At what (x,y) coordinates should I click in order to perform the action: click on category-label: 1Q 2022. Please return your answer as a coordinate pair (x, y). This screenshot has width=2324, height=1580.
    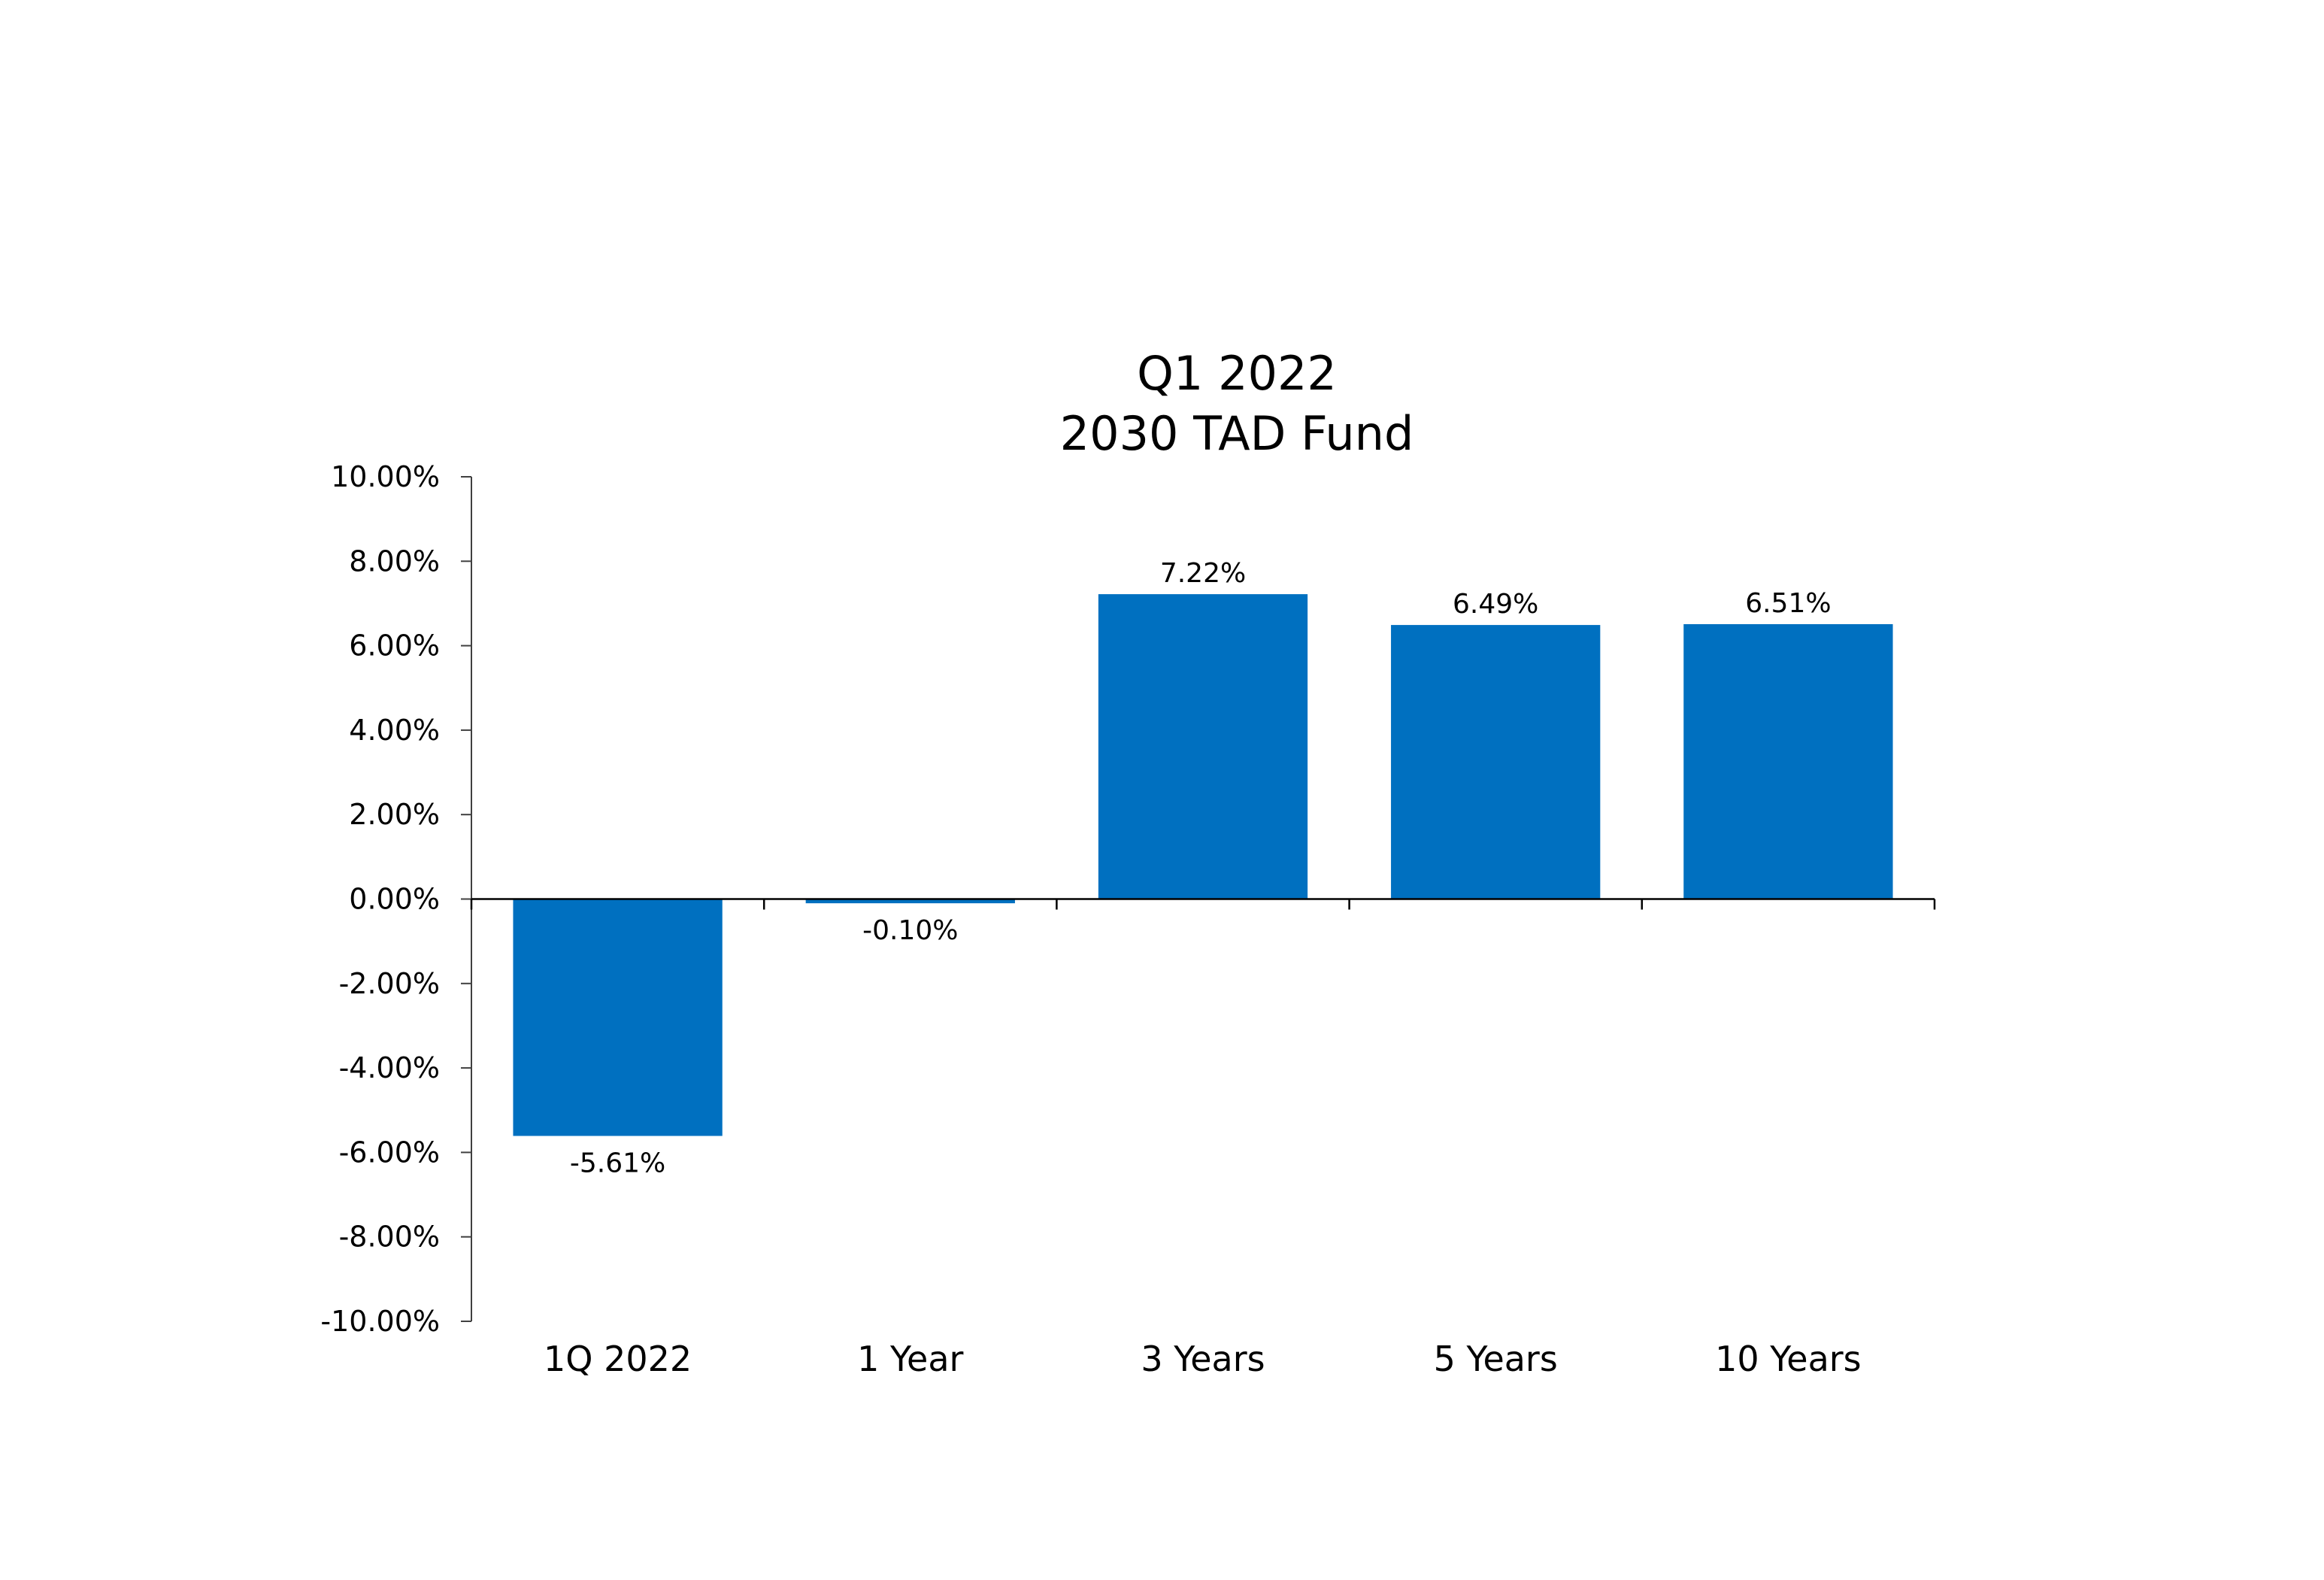
    Looking at the image, I should click on (618, 1359).